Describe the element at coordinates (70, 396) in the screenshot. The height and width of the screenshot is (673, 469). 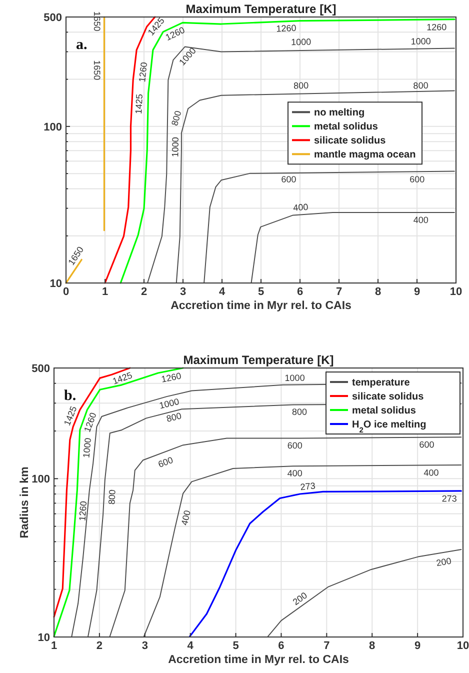
I see `annotation: b.` at that location.